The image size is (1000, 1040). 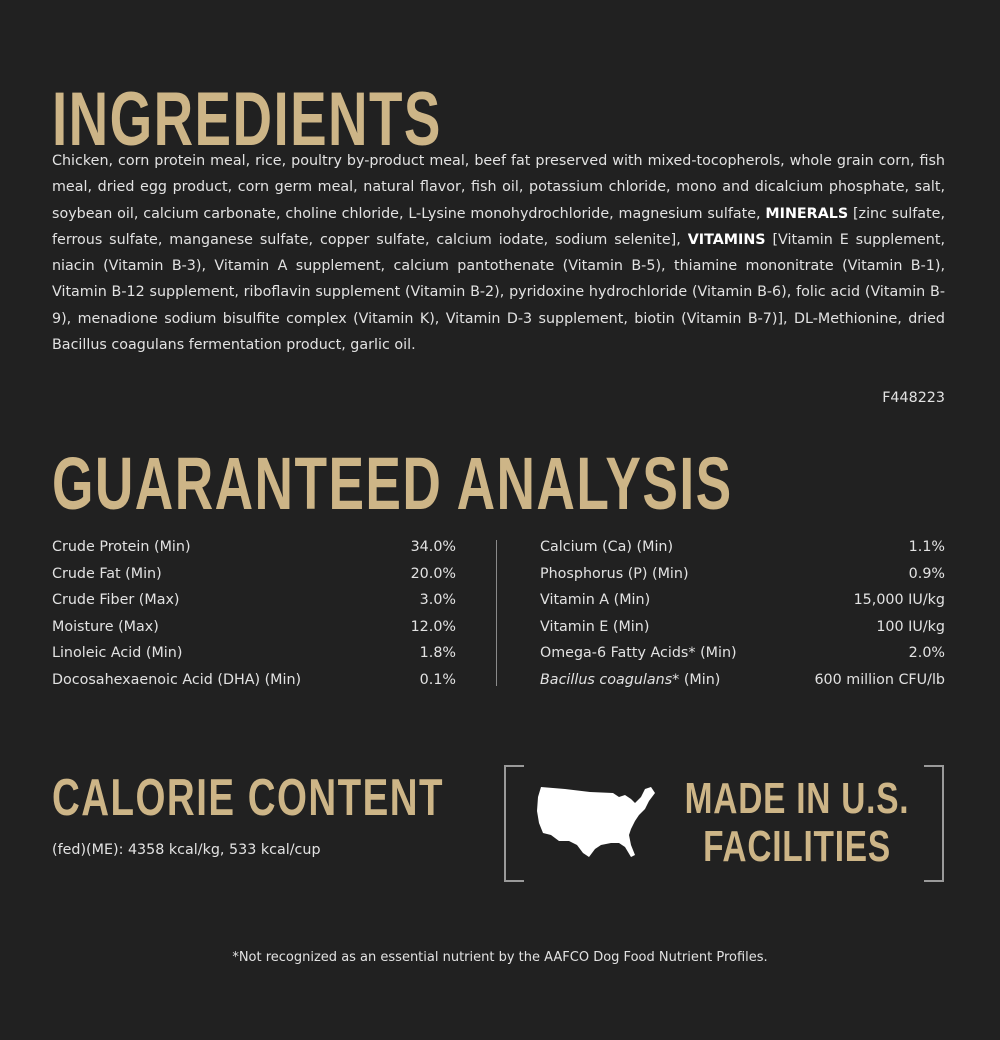 What do you see at coordinates (596, 822) in the screenshot?
I see `usa-map-icon` at bounding box center [596, 822].